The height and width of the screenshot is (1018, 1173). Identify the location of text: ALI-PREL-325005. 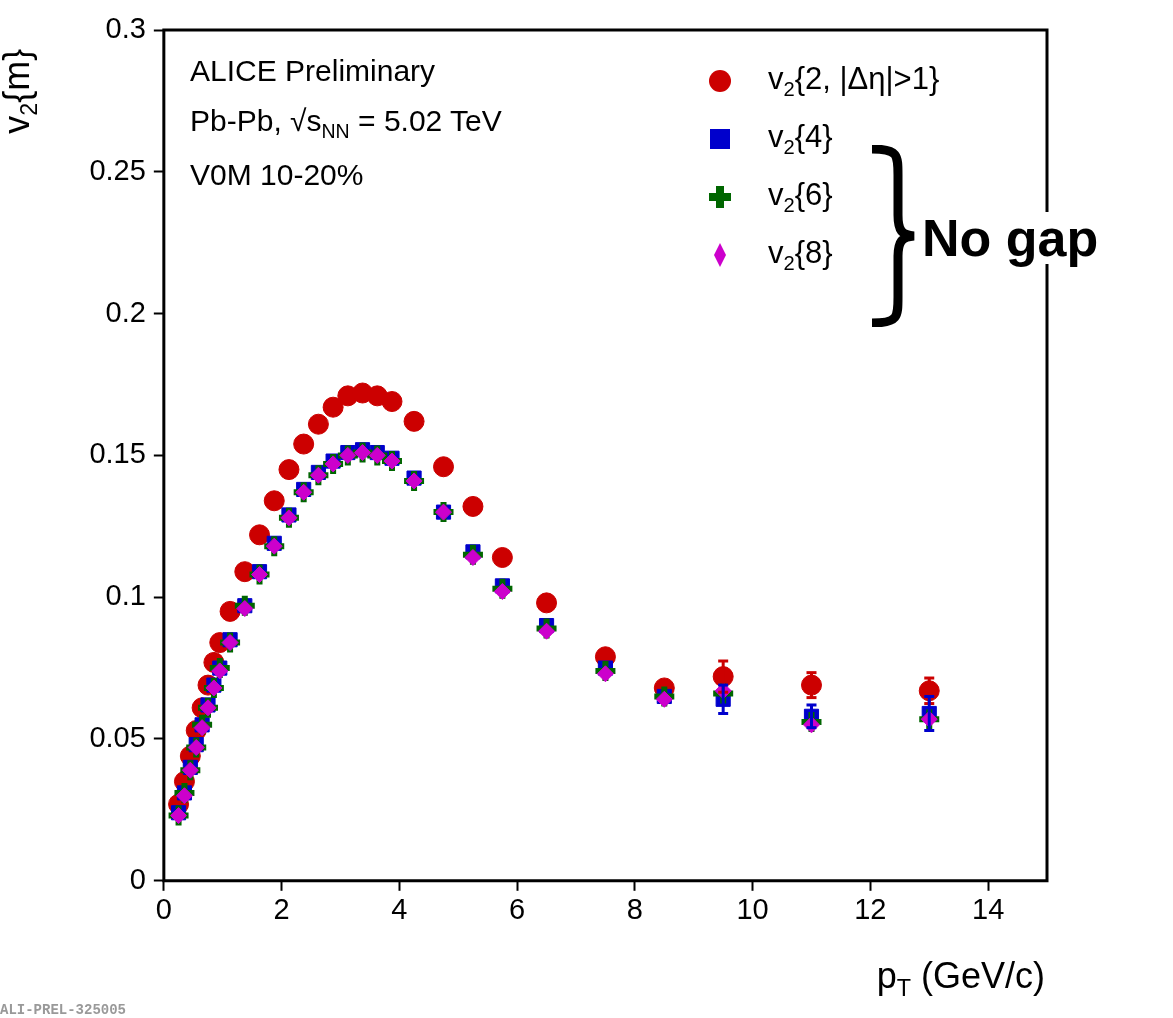
(63, 1010).